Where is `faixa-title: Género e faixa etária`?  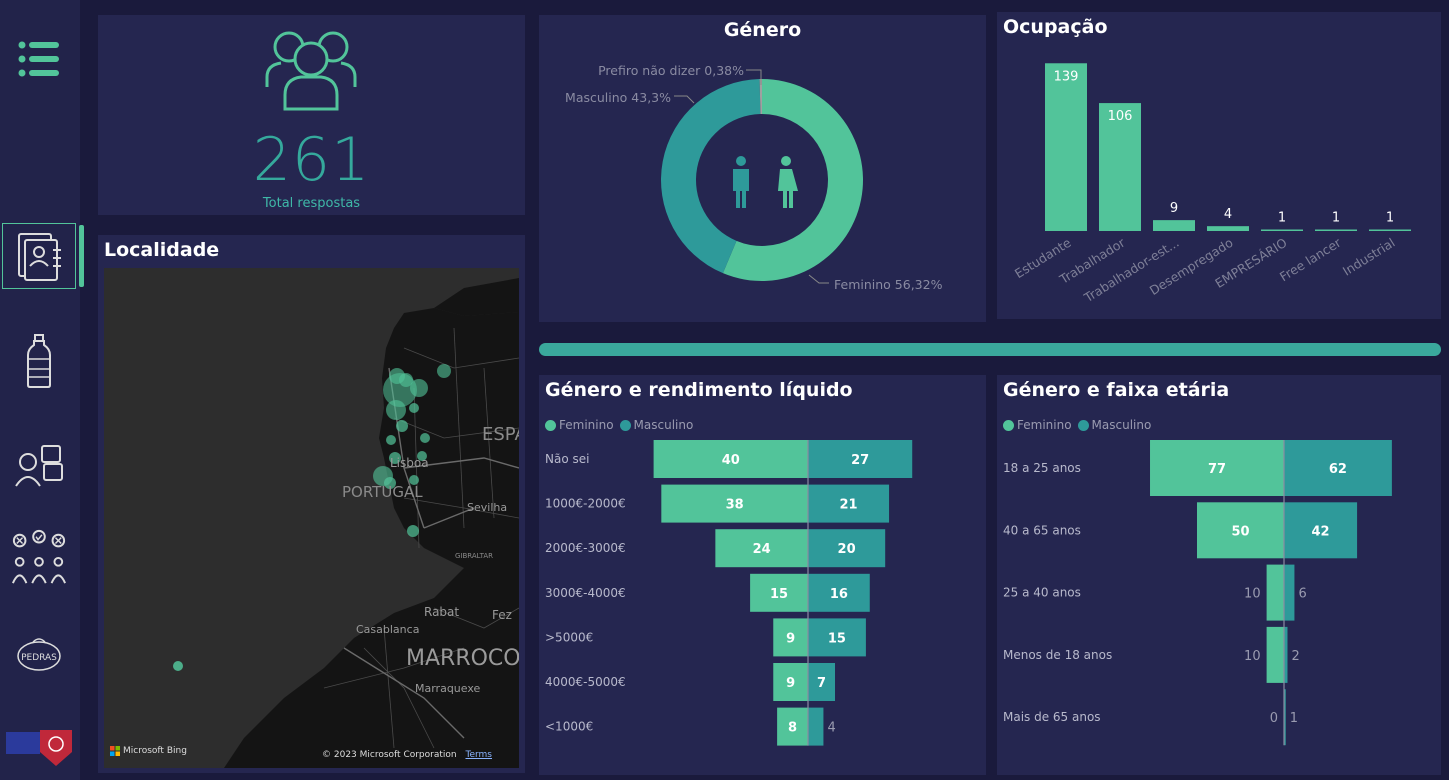 faixa-title: Género e faixa etária is located at coordinates (1116, 390).